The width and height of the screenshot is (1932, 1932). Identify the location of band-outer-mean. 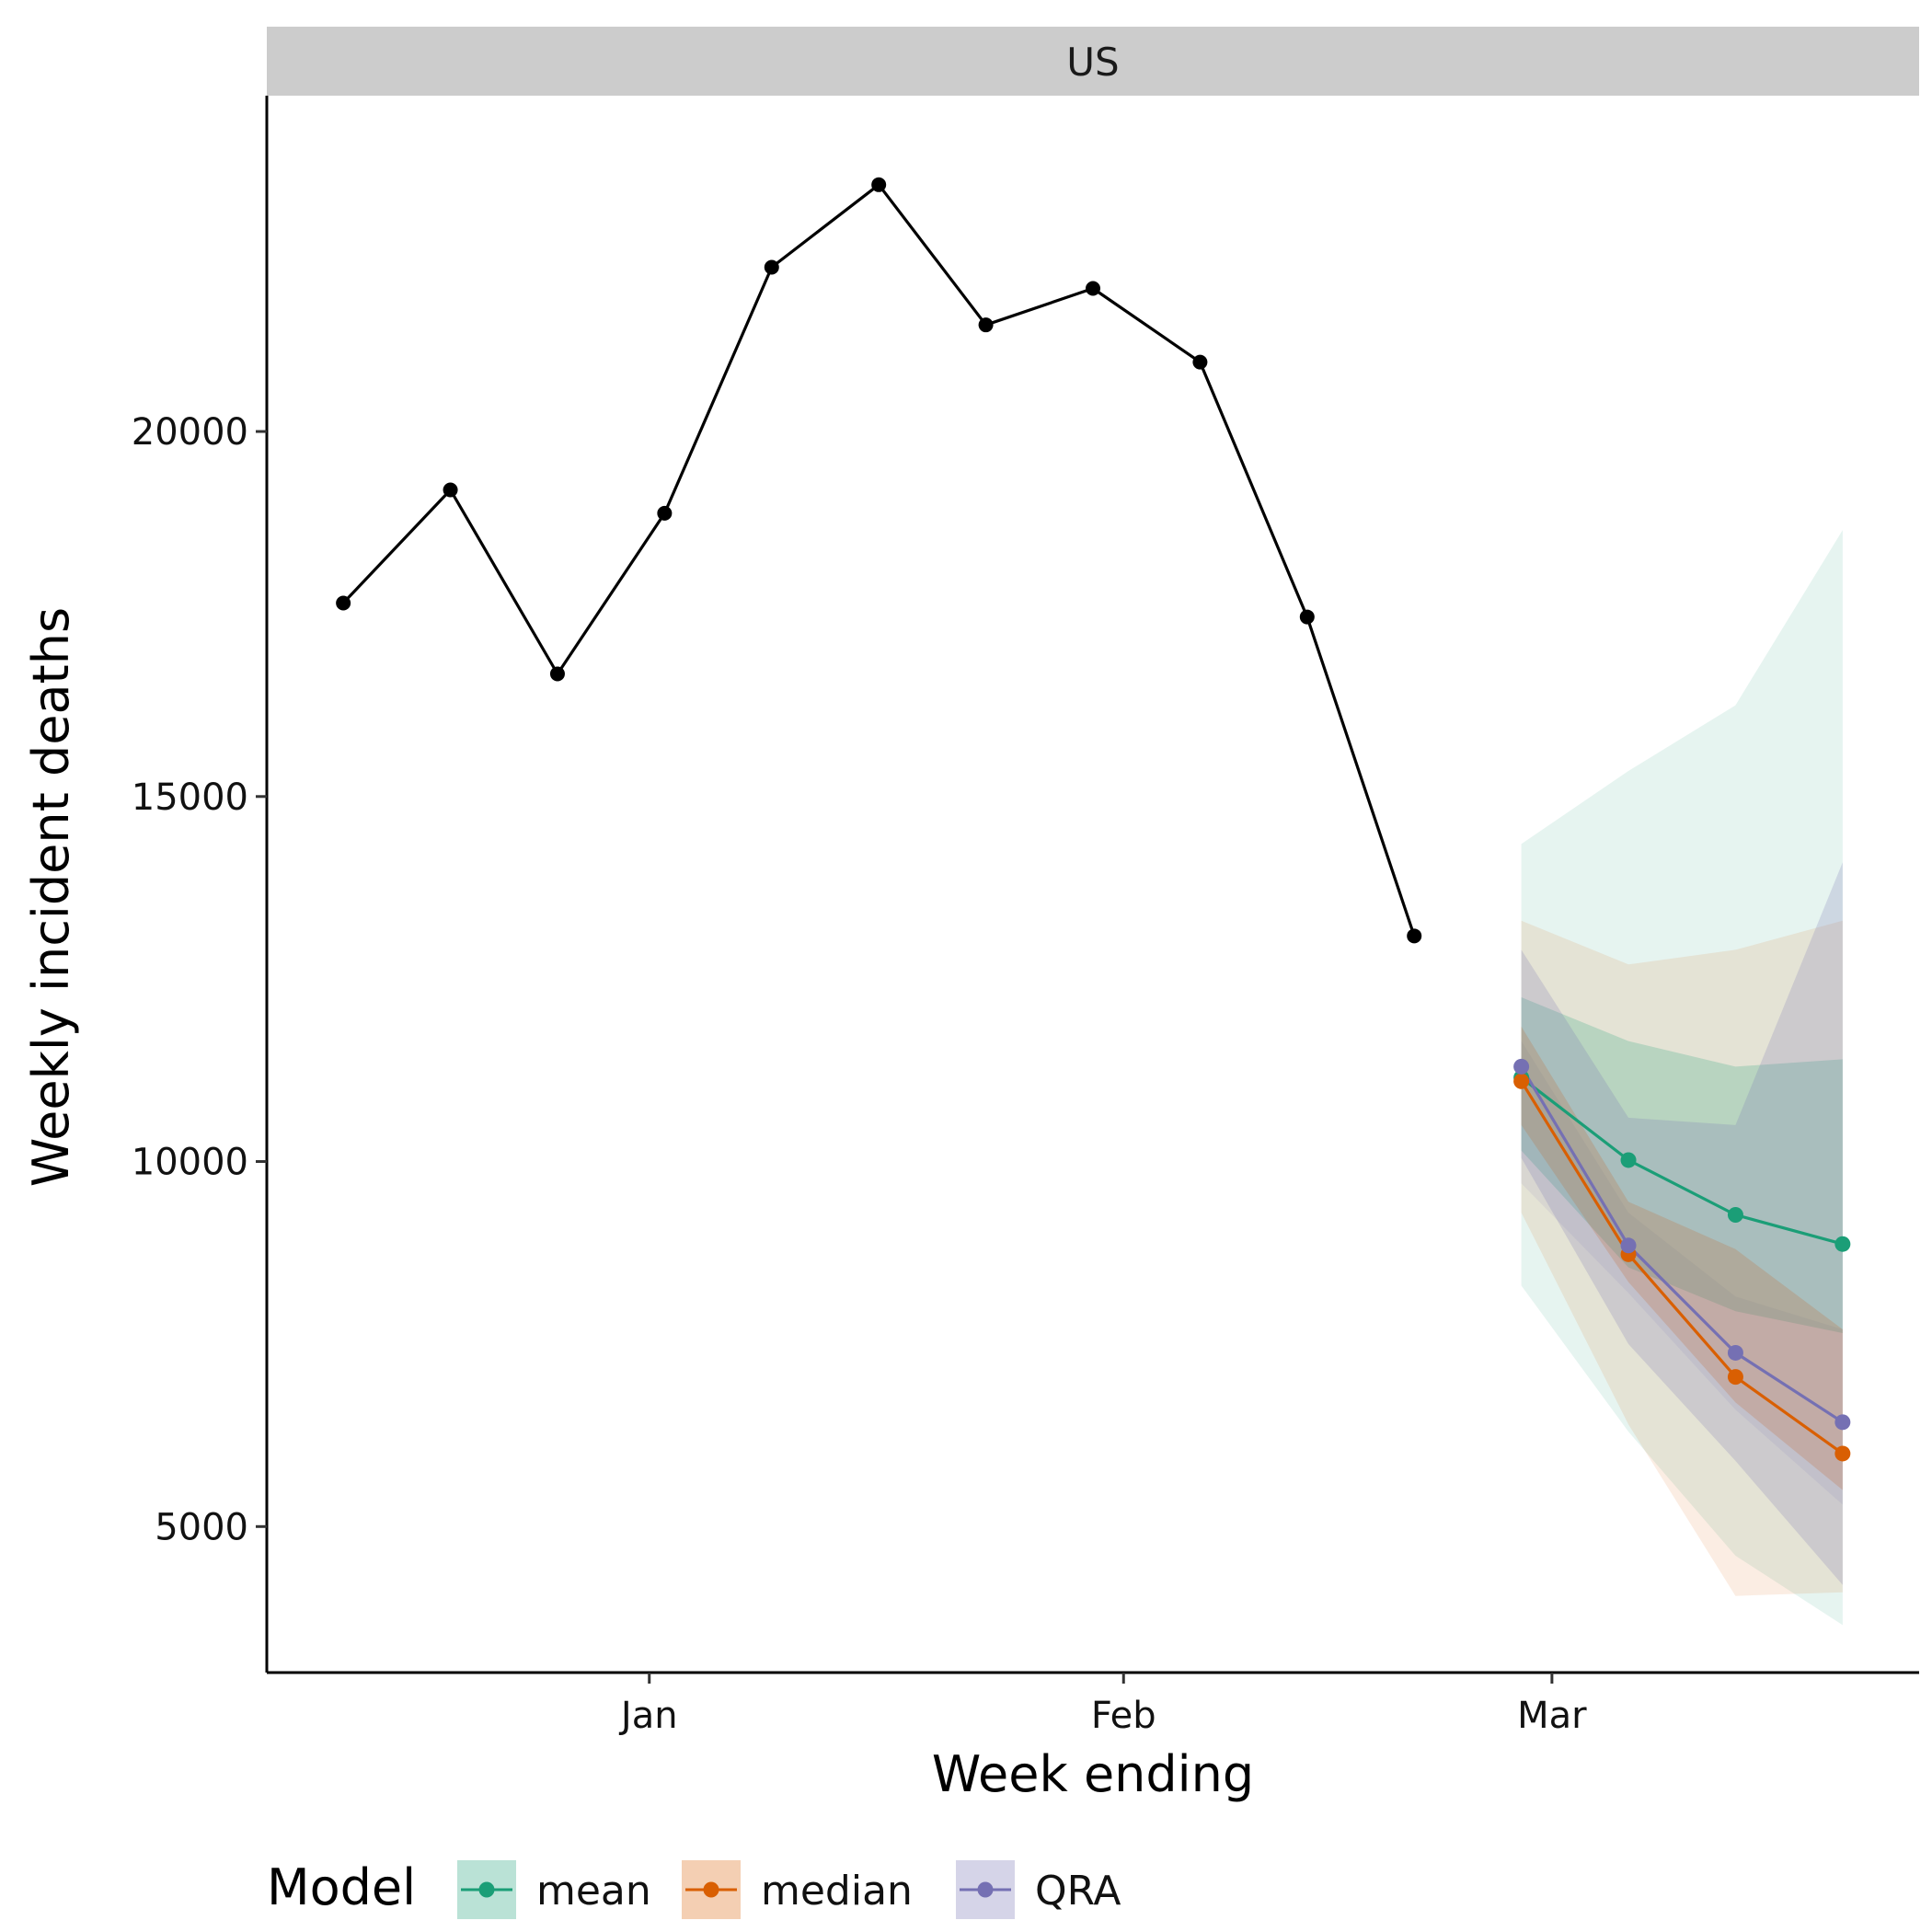
(1682, 1078).